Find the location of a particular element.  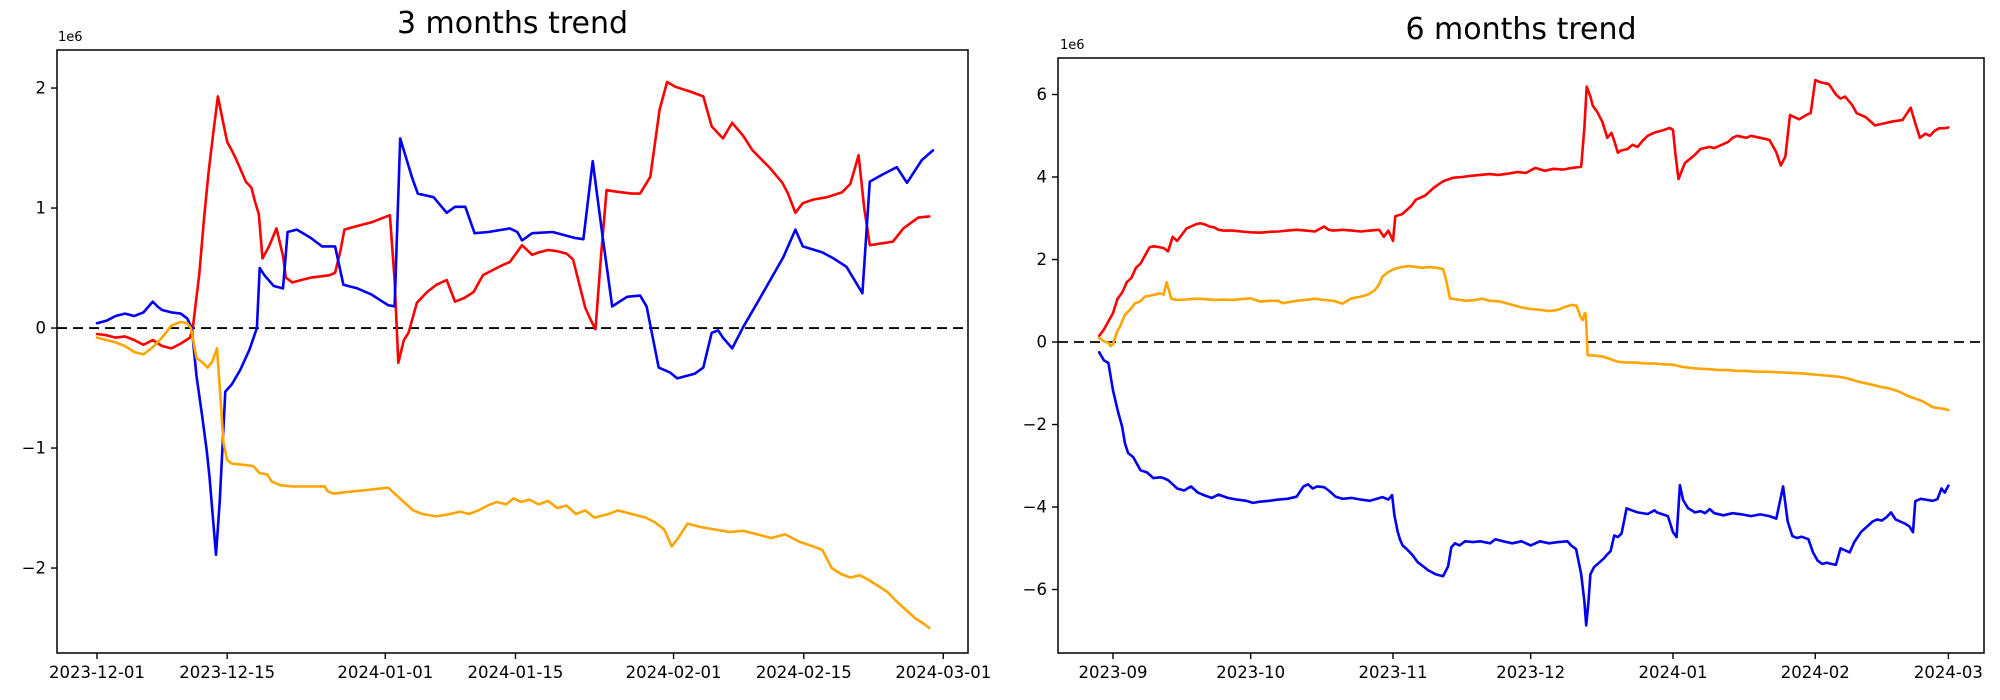

x-axis-tick-label: 2023-10 is located at coordinates (1250, 672).